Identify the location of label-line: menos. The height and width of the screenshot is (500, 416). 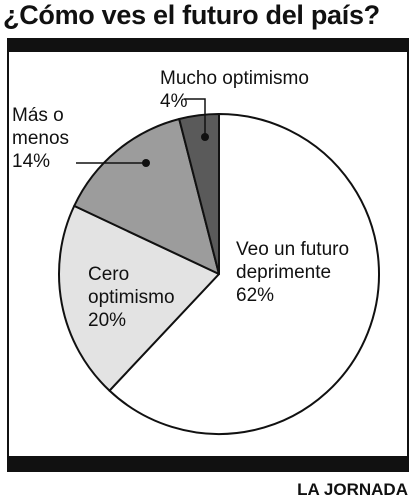
(41, 138).